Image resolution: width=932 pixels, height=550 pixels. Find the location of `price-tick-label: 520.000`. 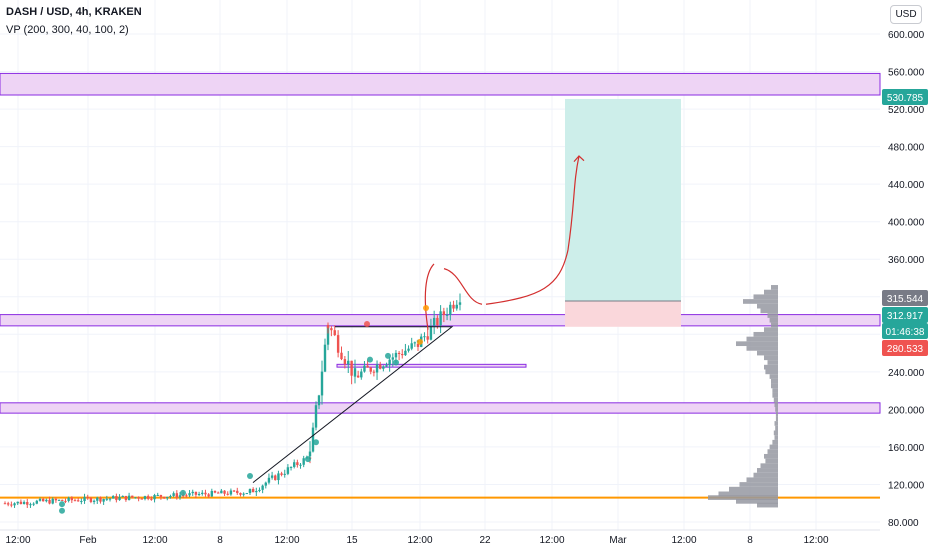

price-tick-label: 520.000 is located at coordinates (906, 110).